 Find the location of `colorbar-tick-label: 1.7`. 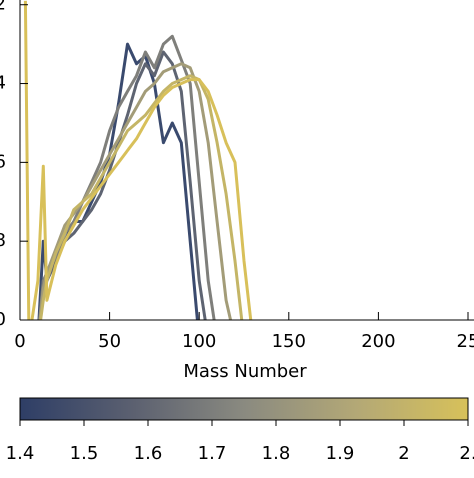

colorbar-tick-label: 1.7 is located at coordinates (212, 453).